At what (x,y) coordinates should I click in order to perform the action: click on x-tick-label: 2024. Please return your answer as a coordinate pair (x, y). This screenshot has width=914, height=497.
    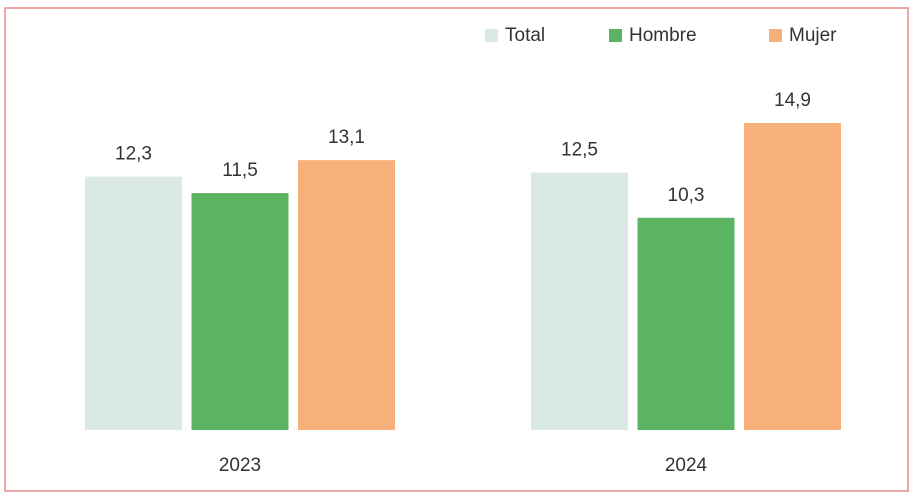
    Looking at the image, I should click on (686, 465).